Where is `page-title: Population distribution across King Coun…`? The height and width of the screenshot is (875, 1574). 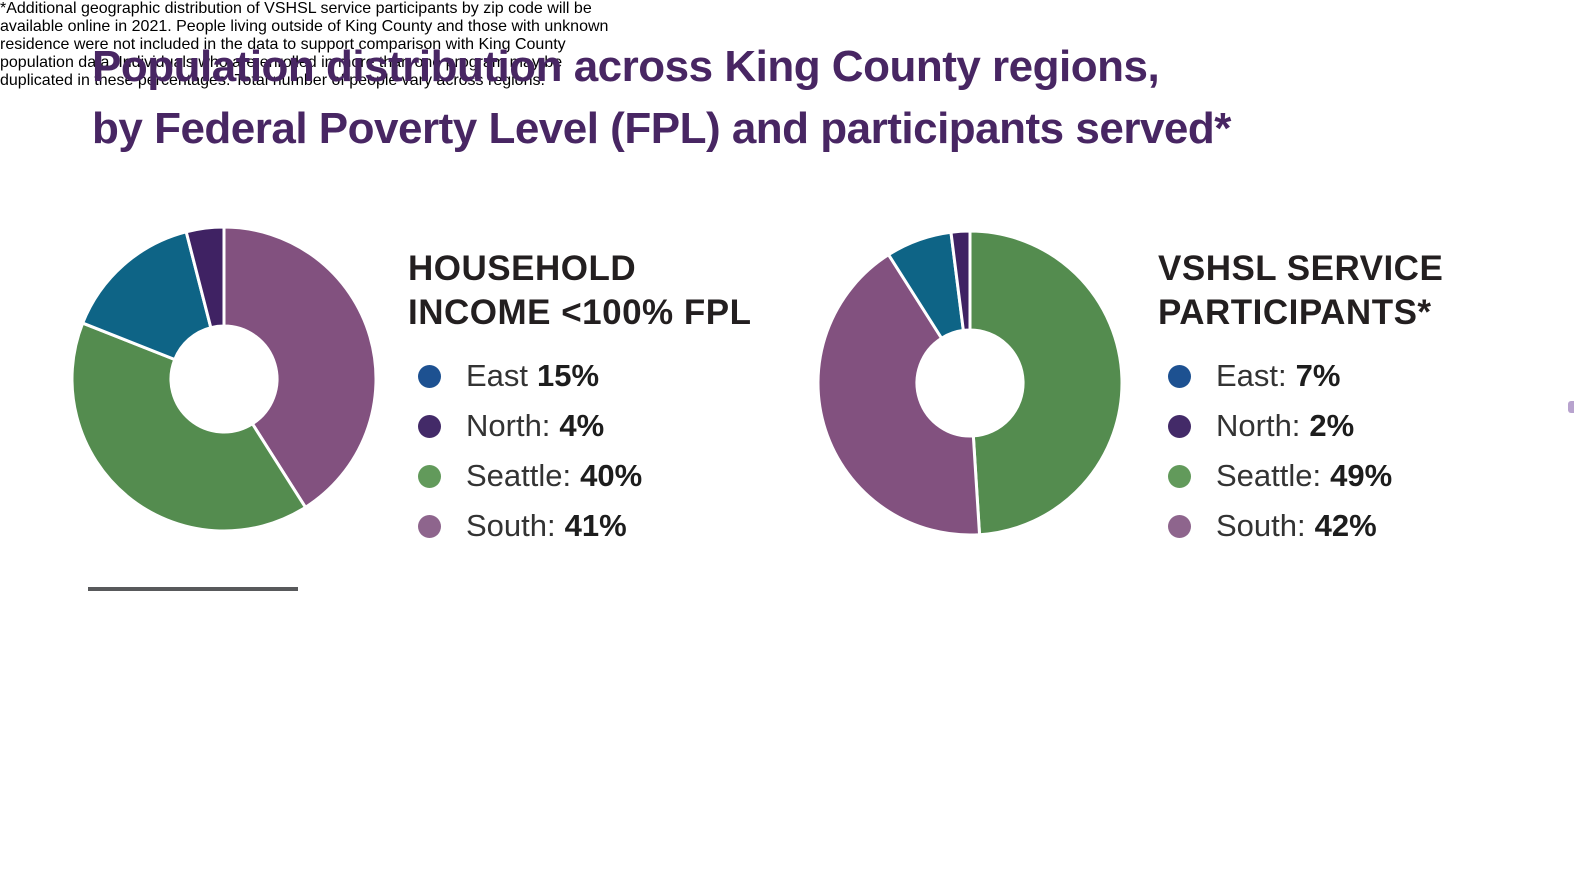
page-title: Population distribution across King Coun… is located at coordinates (661, 98).